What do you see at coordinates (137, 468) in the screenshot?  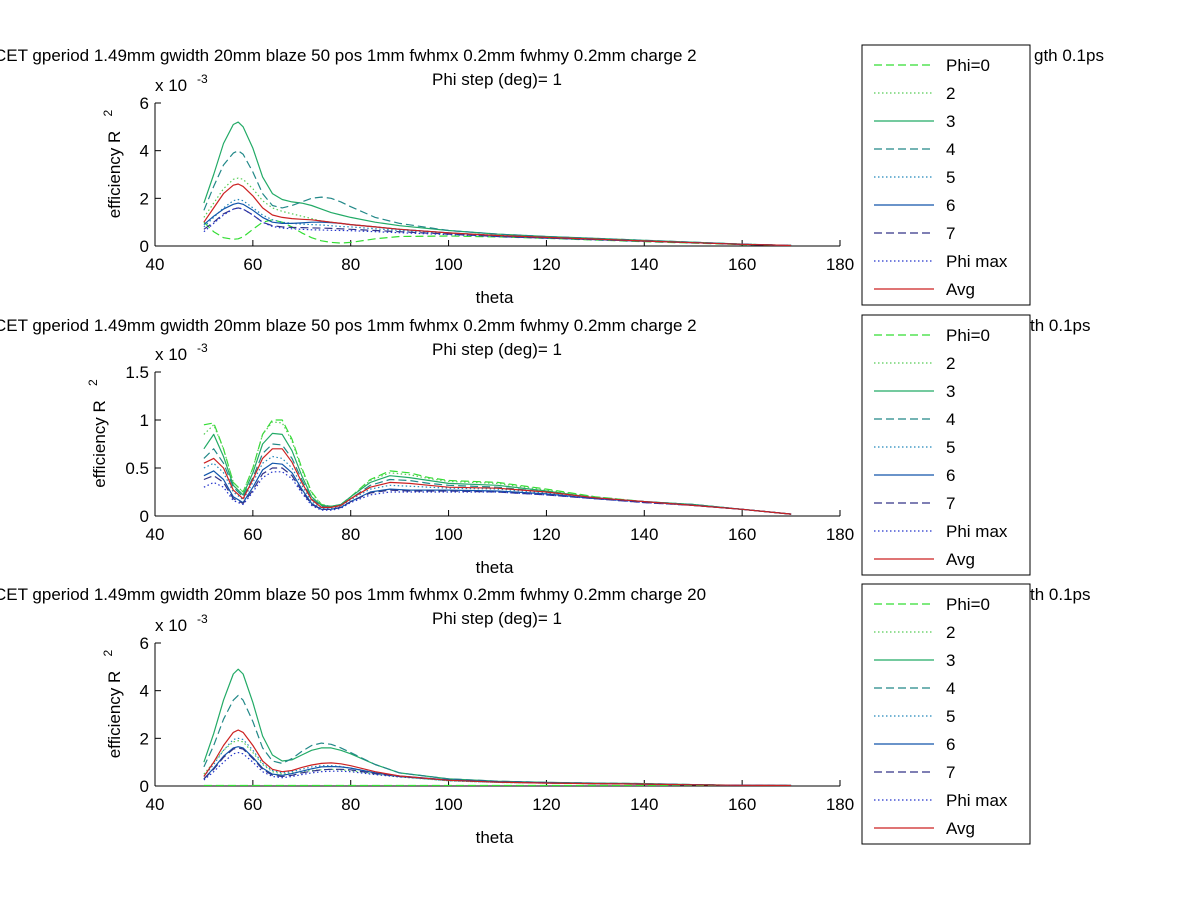 I see `y-tick-label: 0.5` at bounding box center [137, 468].